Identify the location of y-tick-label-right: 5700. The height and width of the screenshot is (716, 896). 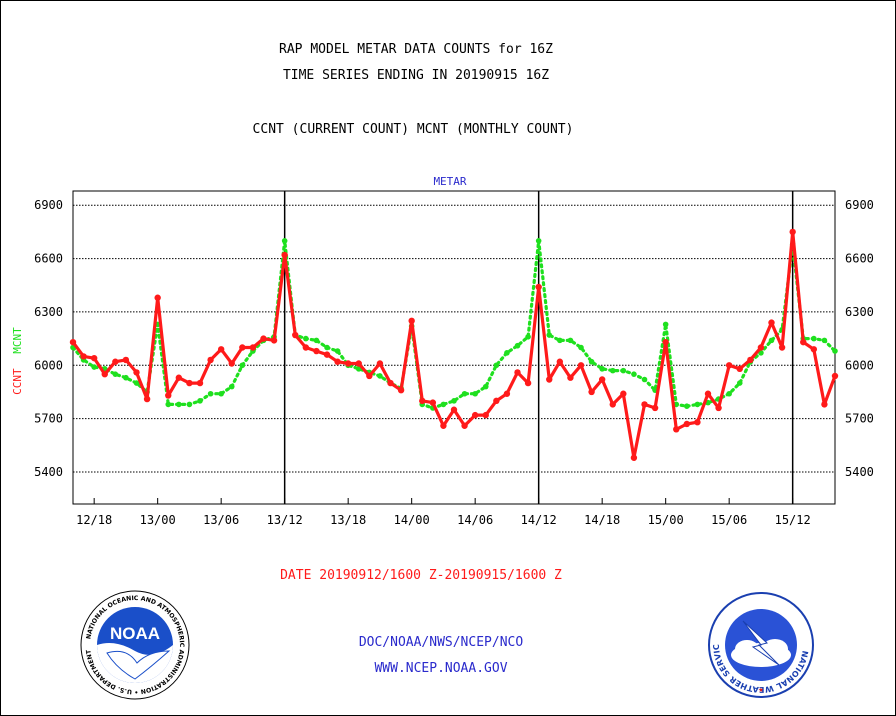
(859, 419).